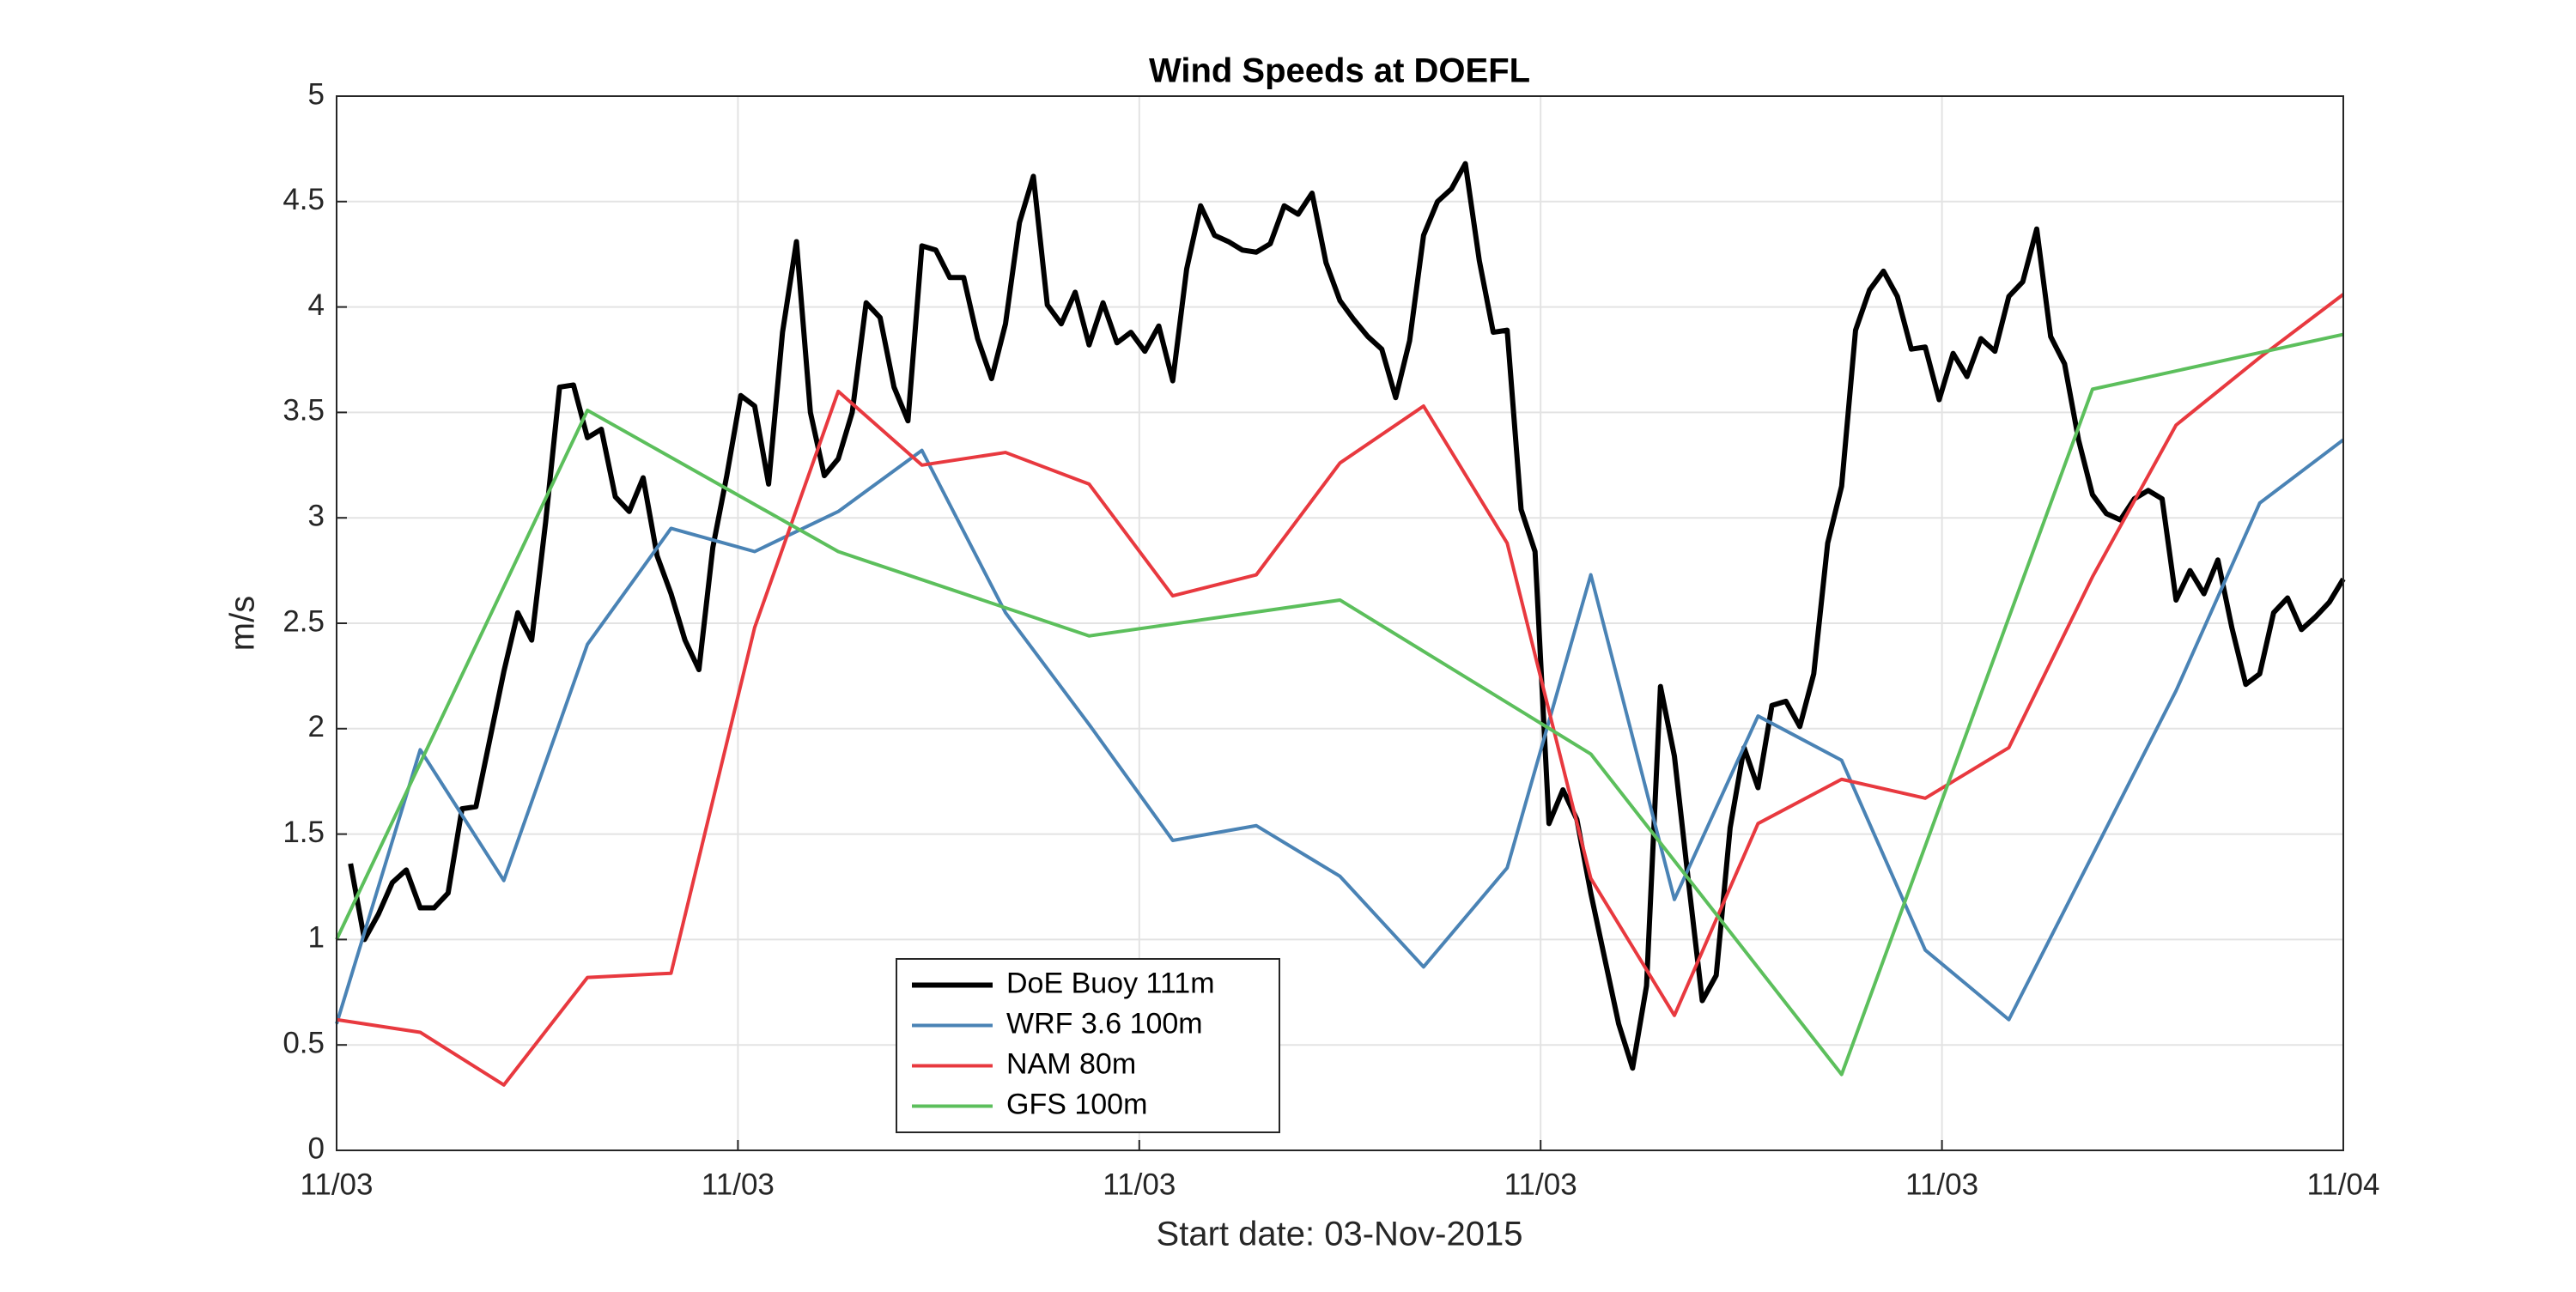  What do you see at coordinates (304, 1042) in the screenshot?
I see `y-tick-label: 0.5` at bounding box center [304, 1042].